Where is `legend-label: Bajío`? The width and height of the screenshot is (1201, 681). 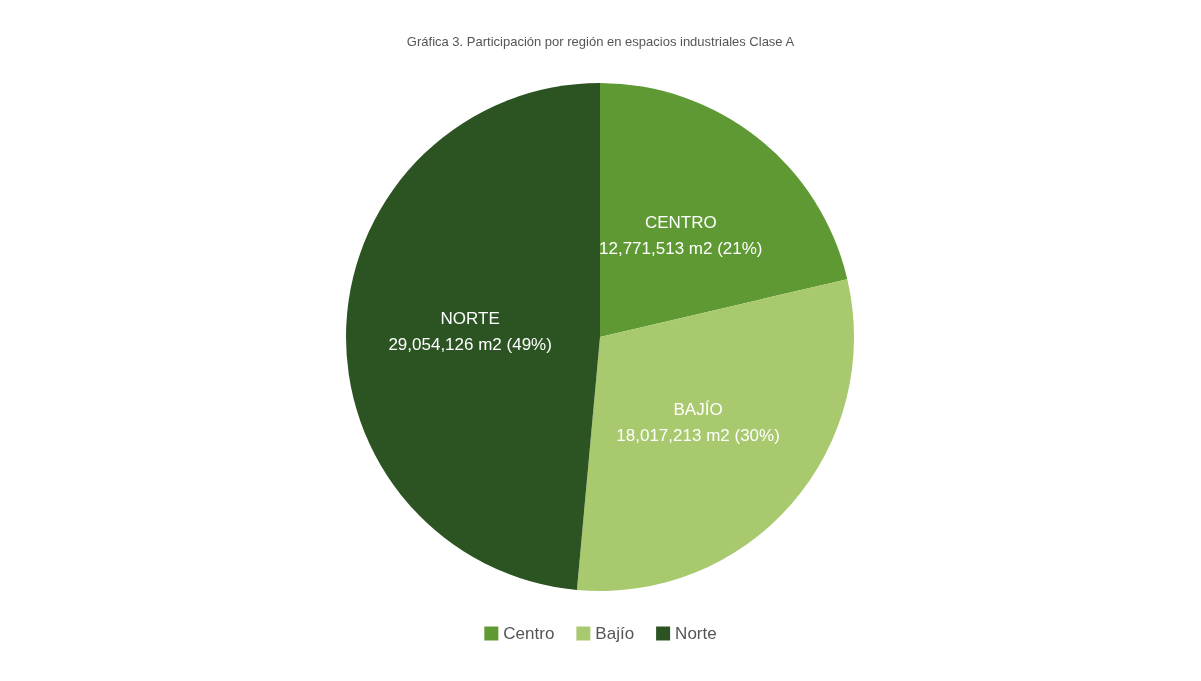
legend-label: Bajío is located at coordinates (615, 633).